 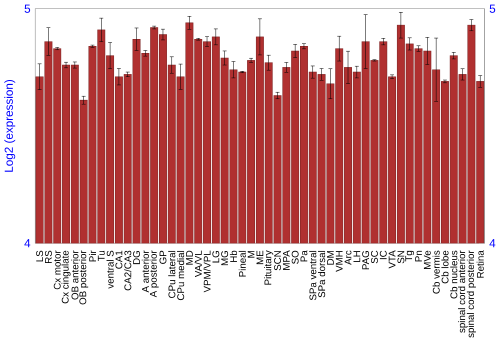 I want to click on x-tick-label: CA1, so click(x=118, y=259).